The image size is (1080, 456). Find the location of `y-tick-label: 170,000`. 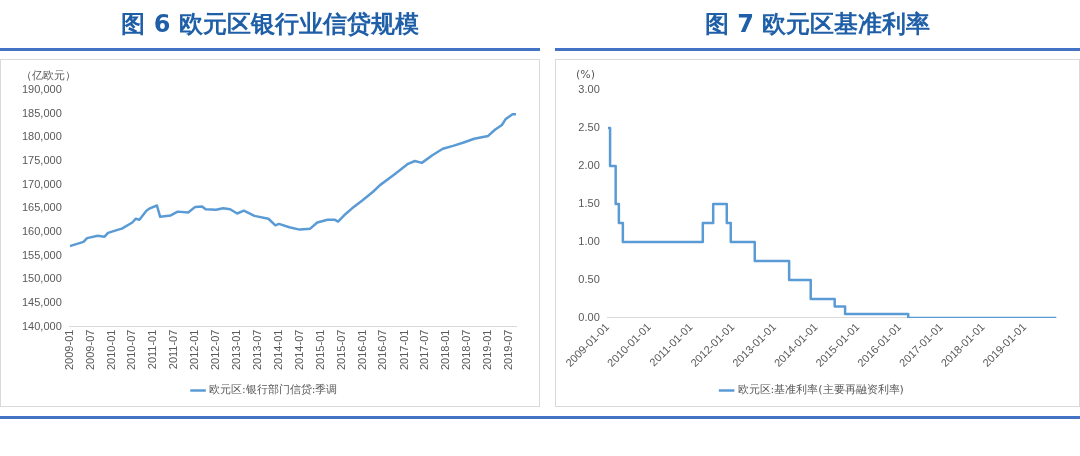

y-tick-label: 170,000 is located at coordinates (42, 183).